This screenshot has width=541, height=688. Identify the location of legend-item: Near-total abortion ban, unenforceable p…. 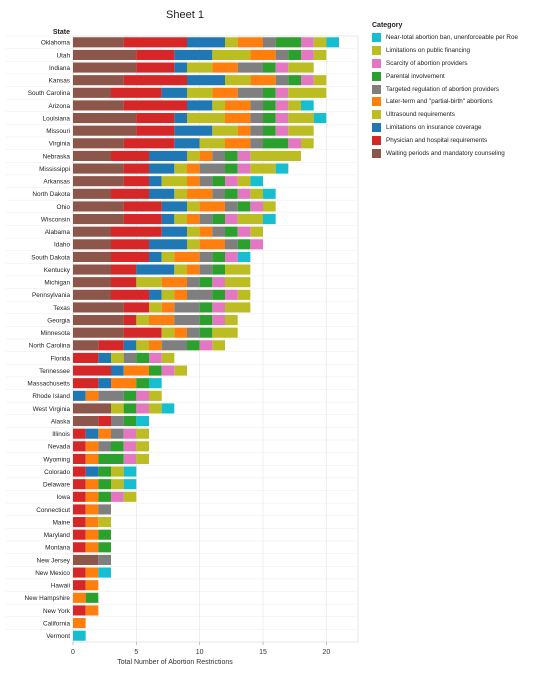
(456, 37).